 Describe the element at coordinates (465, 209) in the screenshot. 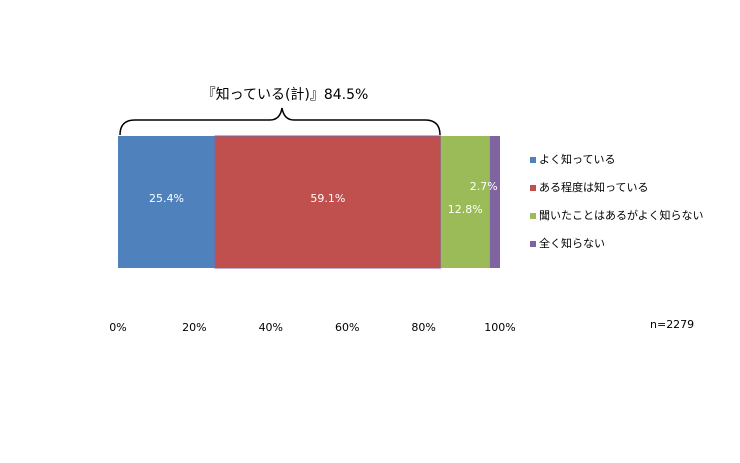

I see `value-label: 12.8%` at that location.